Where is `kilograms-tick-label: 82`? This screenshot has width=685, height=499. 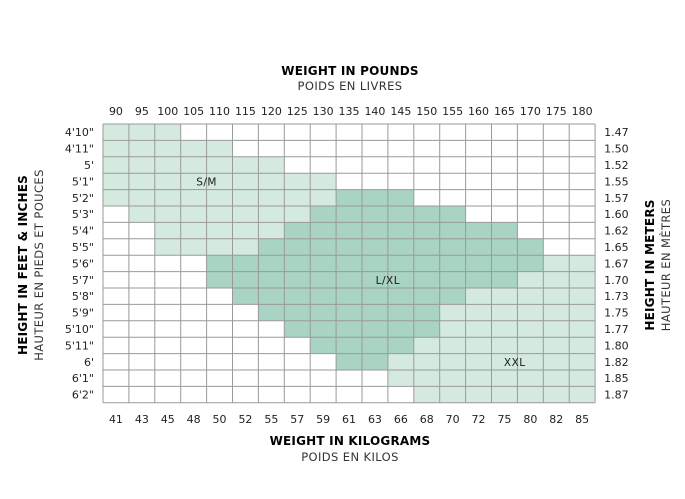
kilograms-tick-label: 82 is located at coordinates (556, 419).